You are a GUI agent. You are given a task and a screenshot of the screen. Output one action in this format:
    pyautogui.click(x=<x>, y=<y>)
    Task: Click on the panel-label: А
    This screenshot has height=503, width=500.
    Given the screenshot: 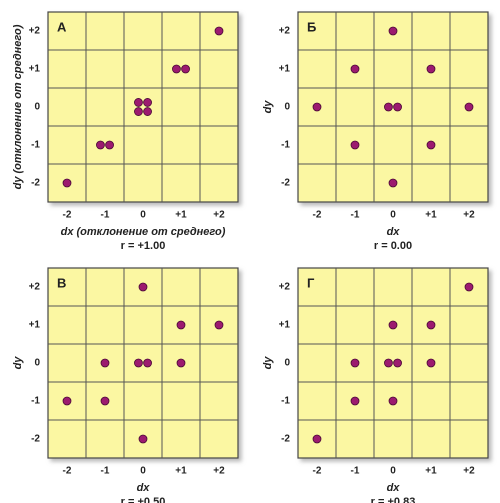 What is the action you would take?
    pyautogui.click(x=62, y=26)
    